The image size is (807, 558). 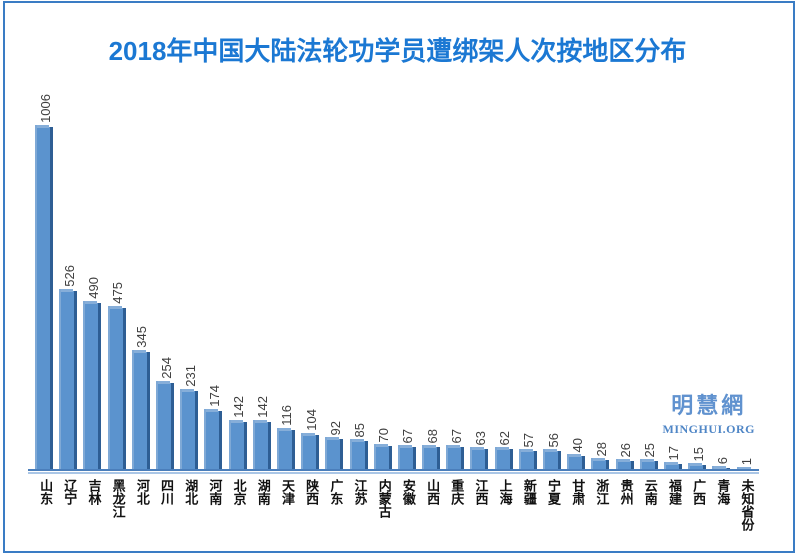 What do you see at coordinates (578, 492) in the screenshot?
I see `x-axis-label: 甘肃` at bounding box center [578, 492].